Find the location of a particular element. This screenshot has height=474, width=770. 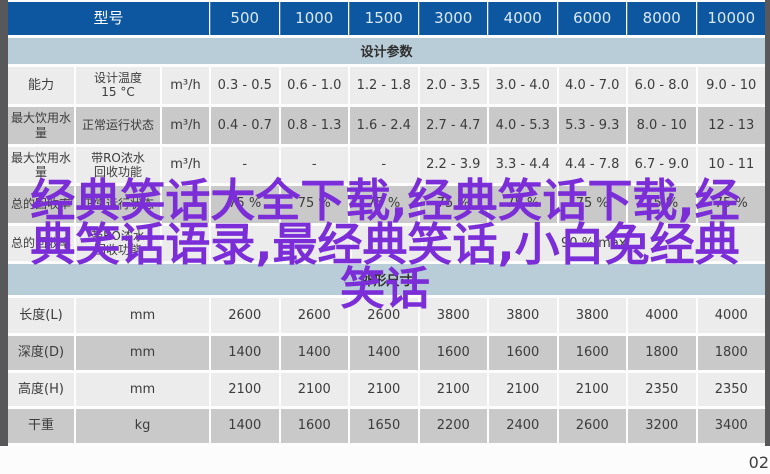

row-label: 高度(H) is located at coordinates (41, 389).